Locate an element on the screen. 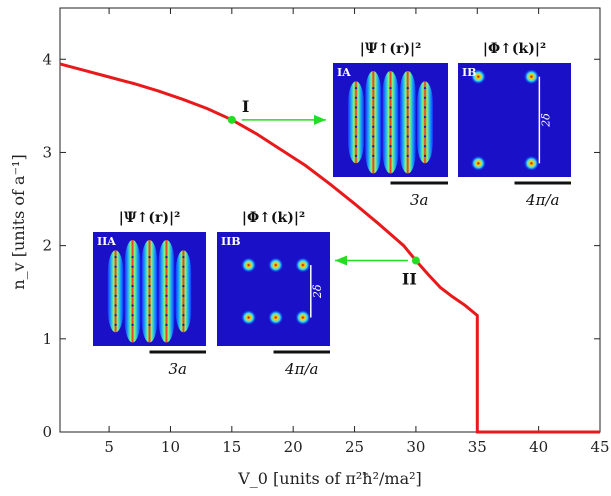 The height and width of the screenshot is (496, 611). y-tick-label: 2 is located at coordinates (47, 246).